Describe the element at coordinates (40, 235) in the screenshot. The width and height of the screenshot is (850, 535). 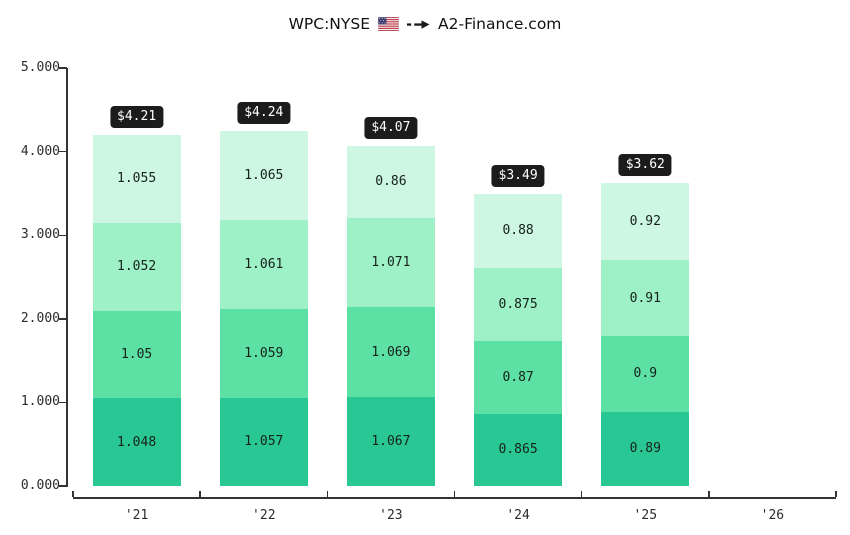
I see `y-tick-label: 3.000` at that location.